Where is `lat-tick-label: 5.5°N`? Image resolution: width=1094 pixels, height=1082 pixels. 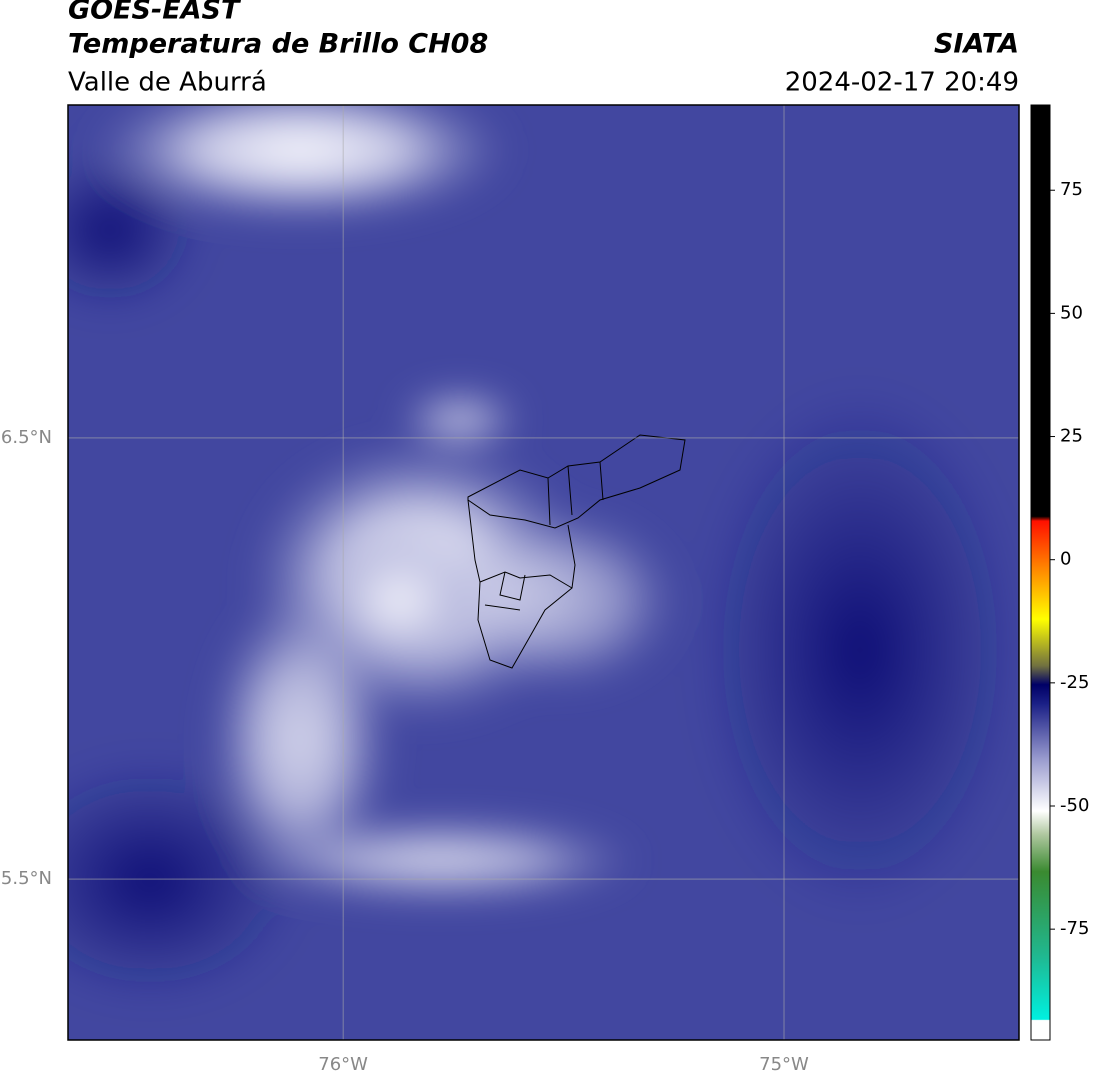 lat-tick-label: 5.5°N is located at coordinates (26, 878).